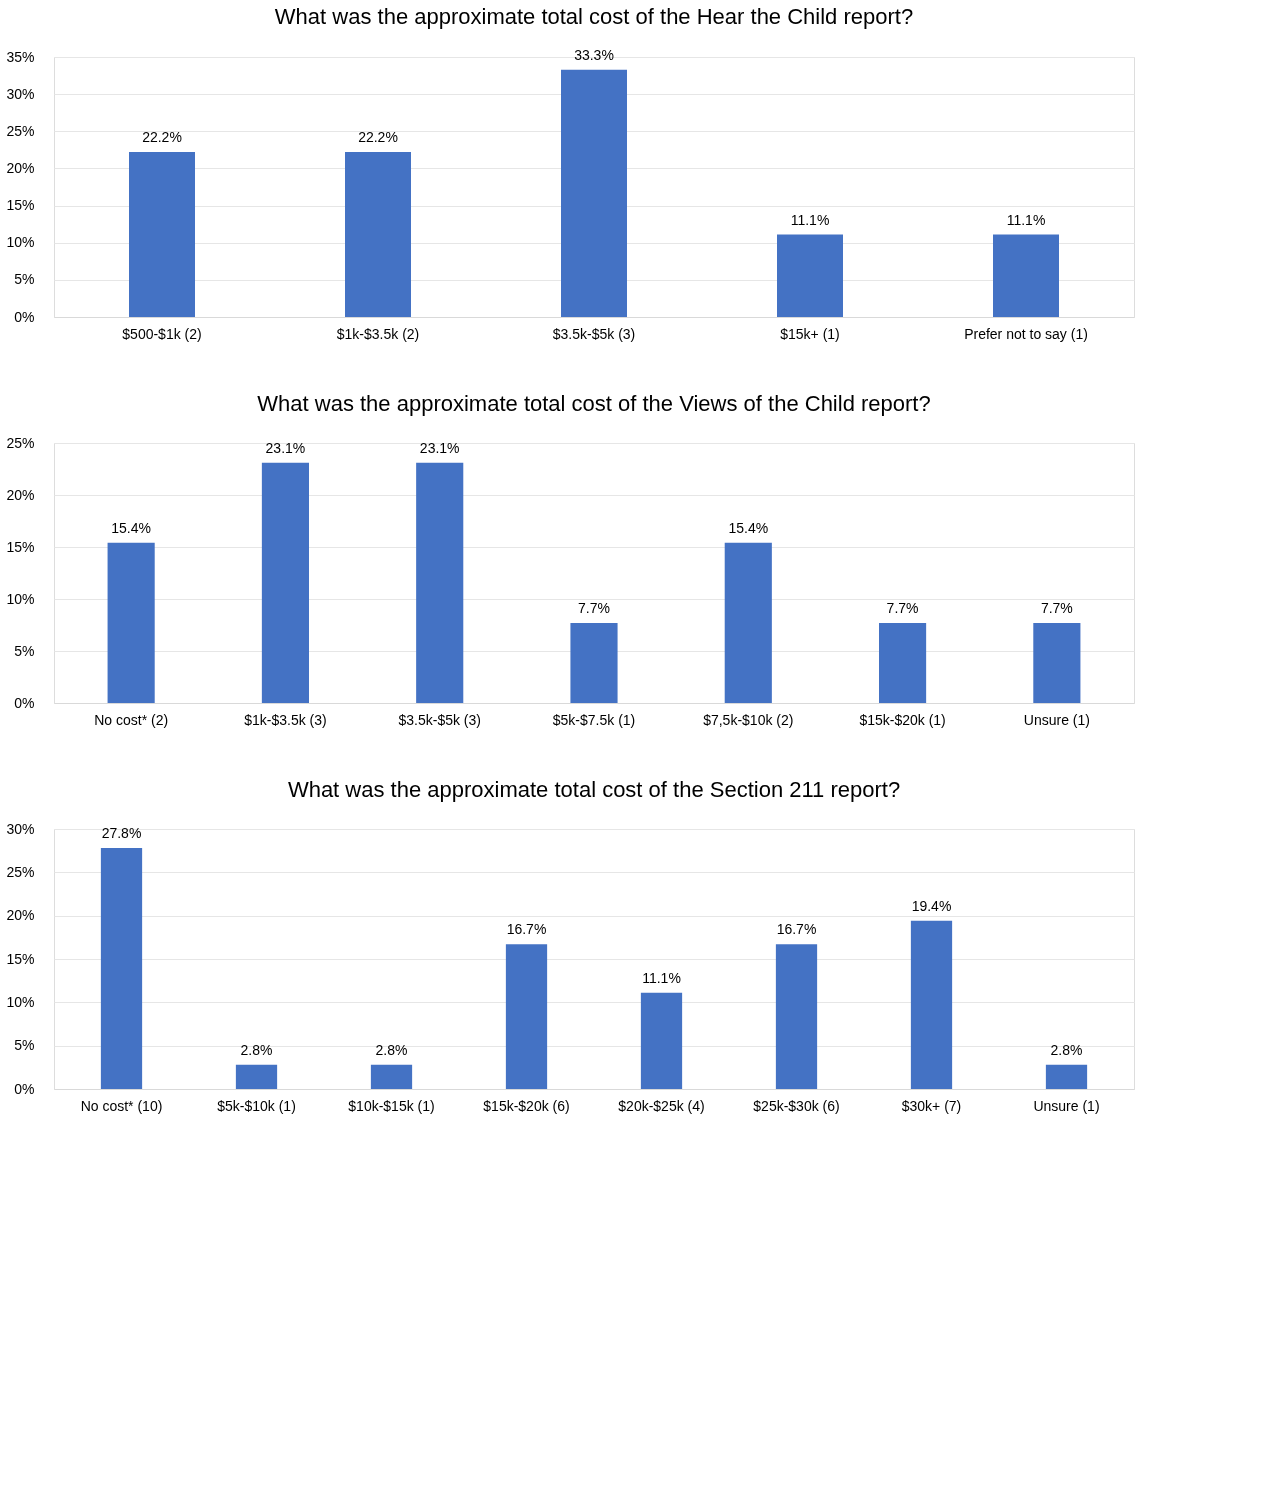 Image resolution: width=1269 pixels, height=1493 pixels. I want to click on x-tick-label: Prefer not to say (1), so click(1026, 333).